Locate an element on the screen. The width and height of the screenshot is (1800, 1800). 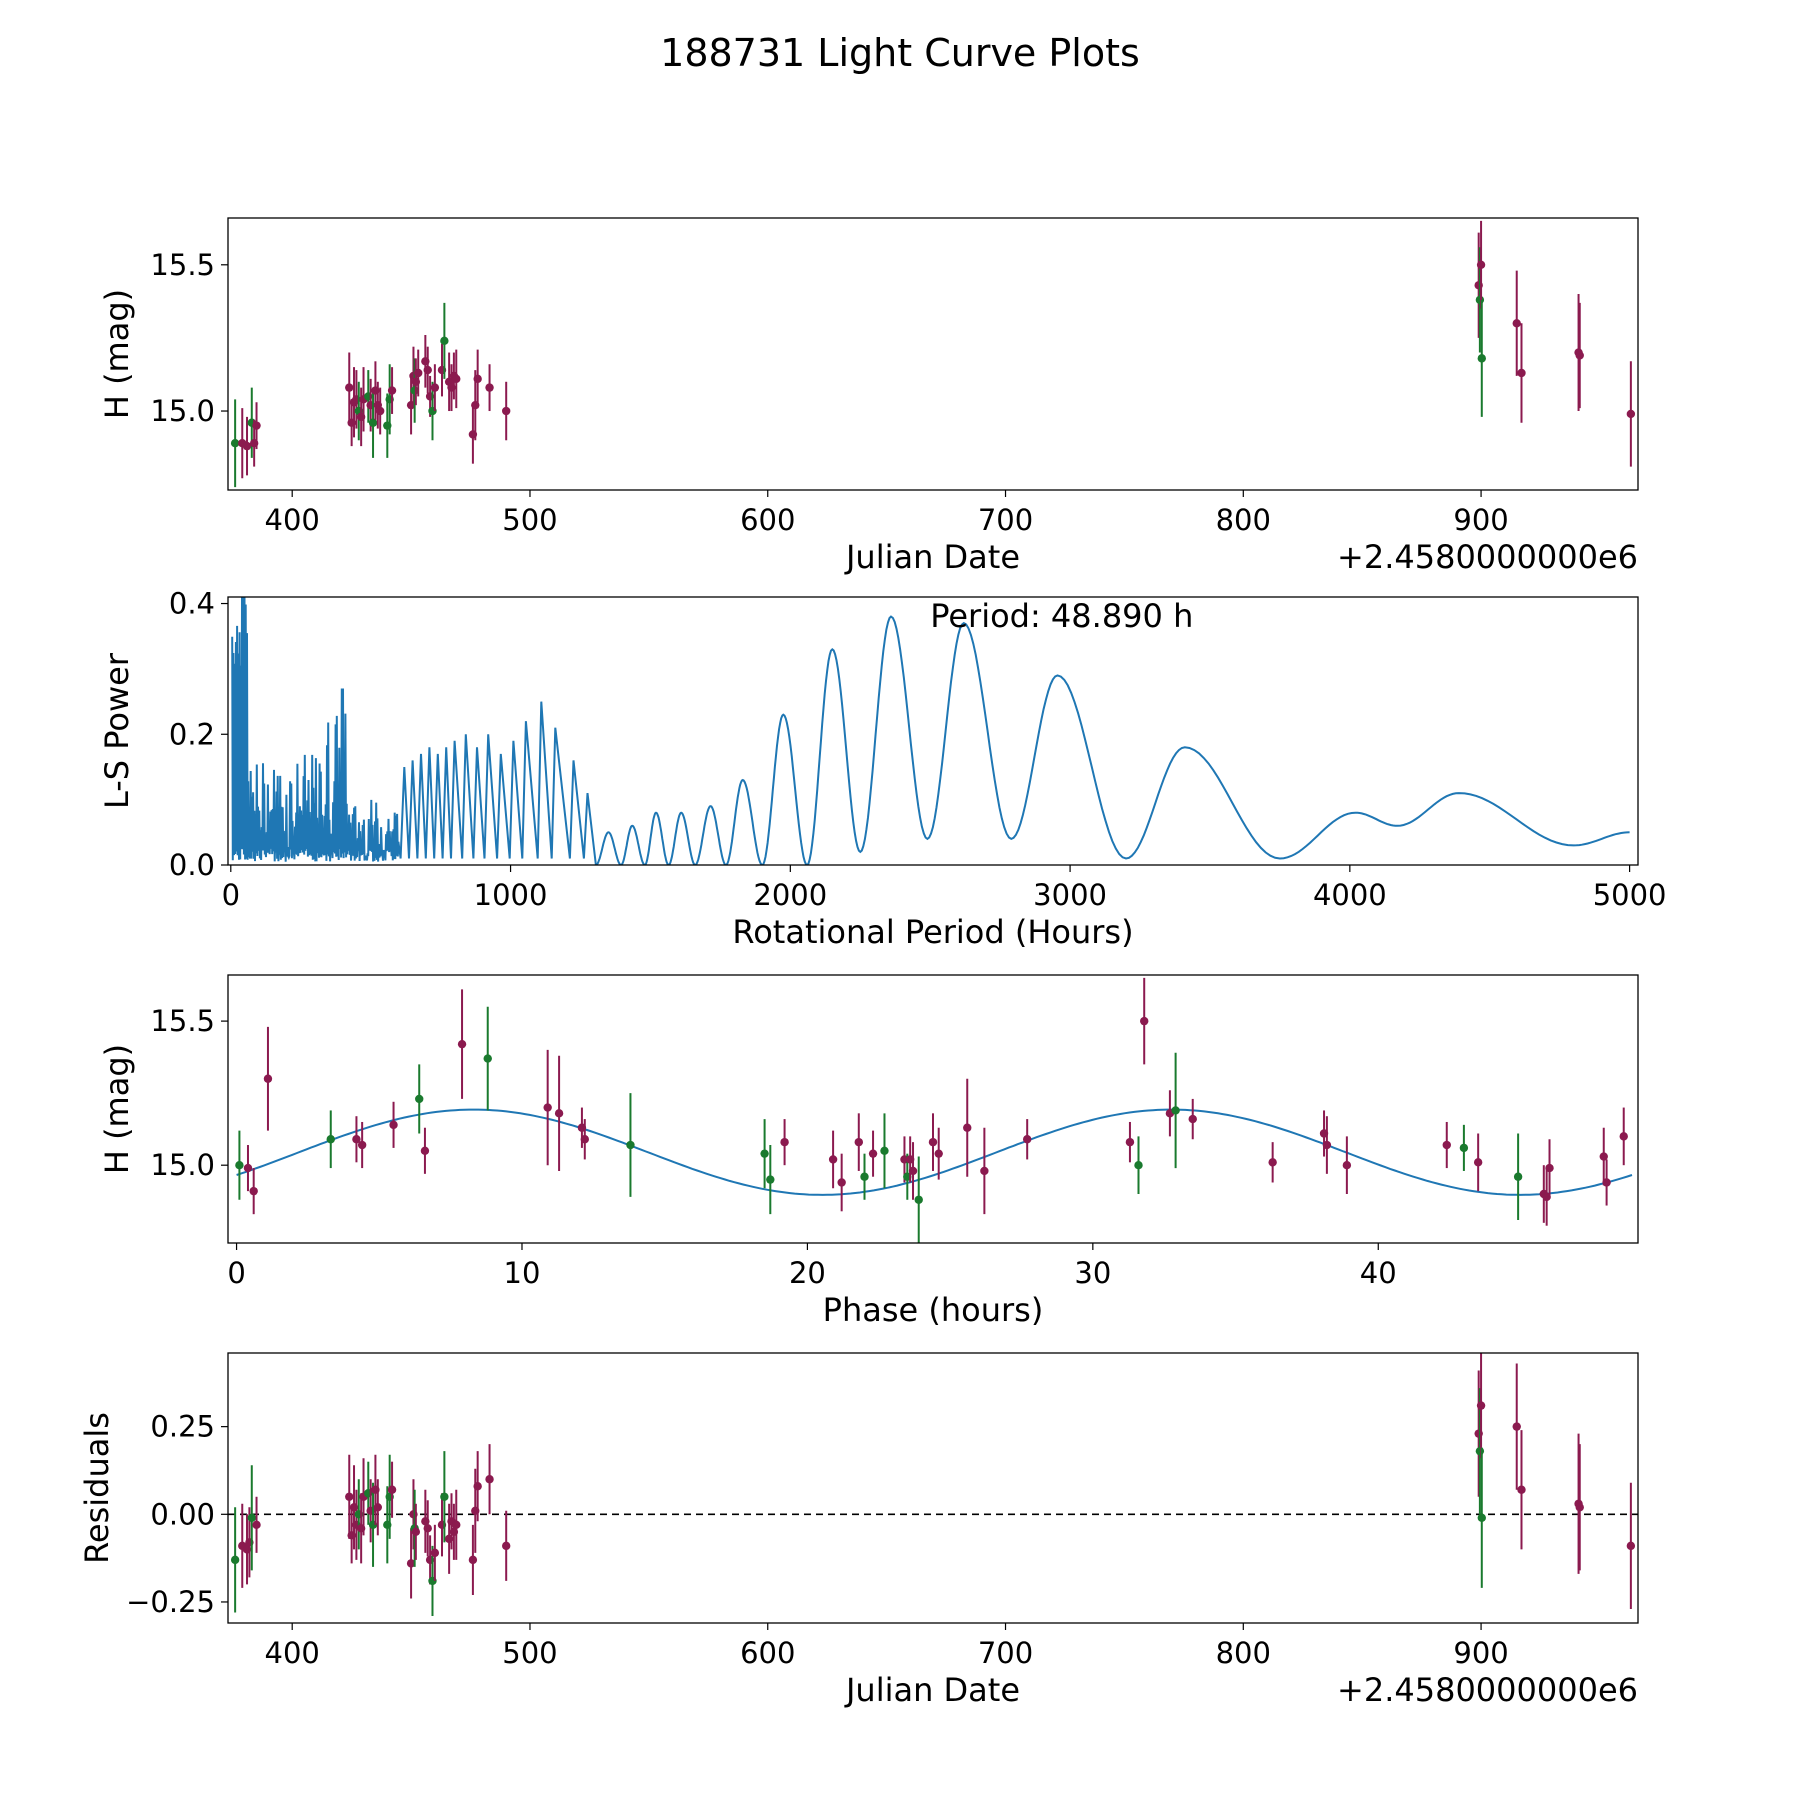
x-axis-label: Rotational Period (Hours) is located at coordinates (932, 932).